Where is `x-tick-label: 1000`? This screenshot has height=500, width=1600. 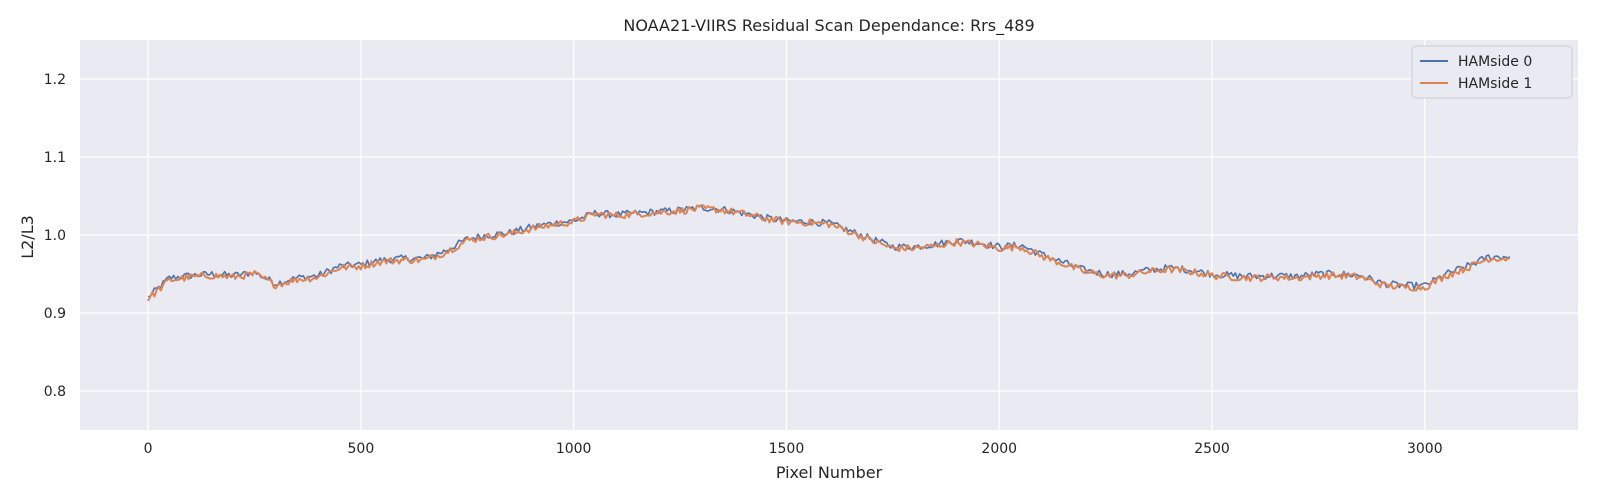 x-tick-label: 1000 is located at coordinates (574, 449).